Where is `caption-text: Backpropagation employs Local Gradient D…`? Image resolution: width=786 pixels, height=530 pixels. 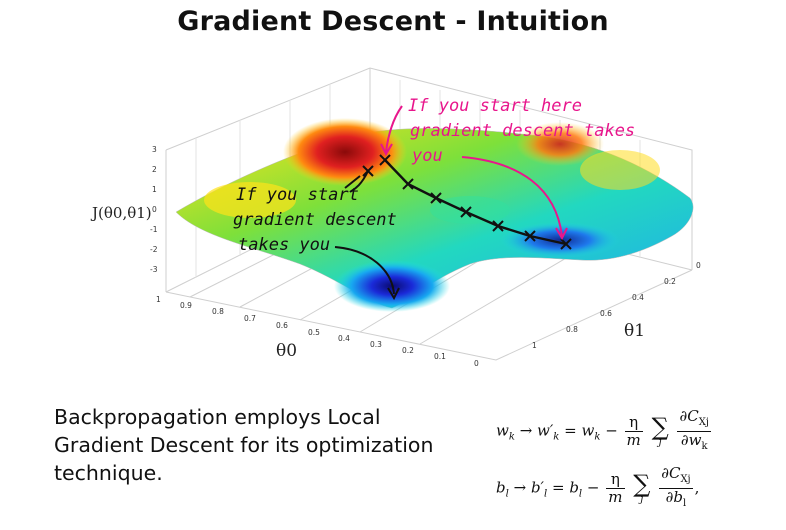 caption-text: Backpropagation employs Local Gradient D… is located at coordinates (244, 445).